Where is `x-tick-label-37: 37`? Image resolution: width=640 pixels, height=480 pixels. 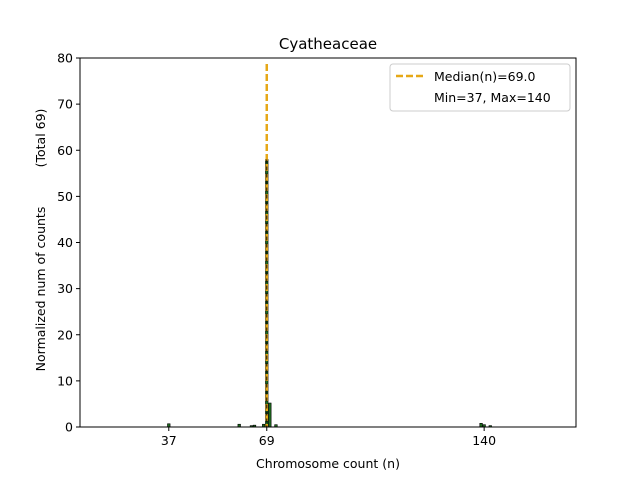 x-tick-label-37: 37 is located at coordinates (169, 440).